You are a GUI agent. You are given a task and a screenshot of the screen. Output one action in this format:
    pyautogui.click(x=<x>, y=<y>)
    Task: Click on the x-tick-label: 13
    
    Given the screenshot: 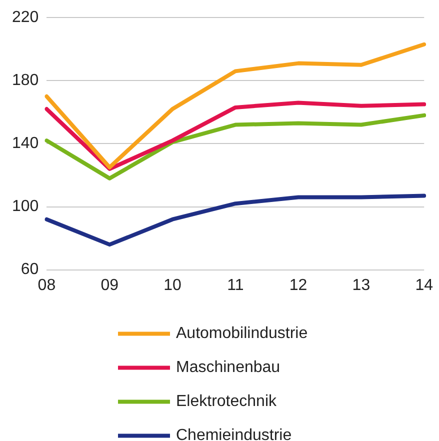 What is the action you would take?
    pyautogui.click(x=361, y=285)
    